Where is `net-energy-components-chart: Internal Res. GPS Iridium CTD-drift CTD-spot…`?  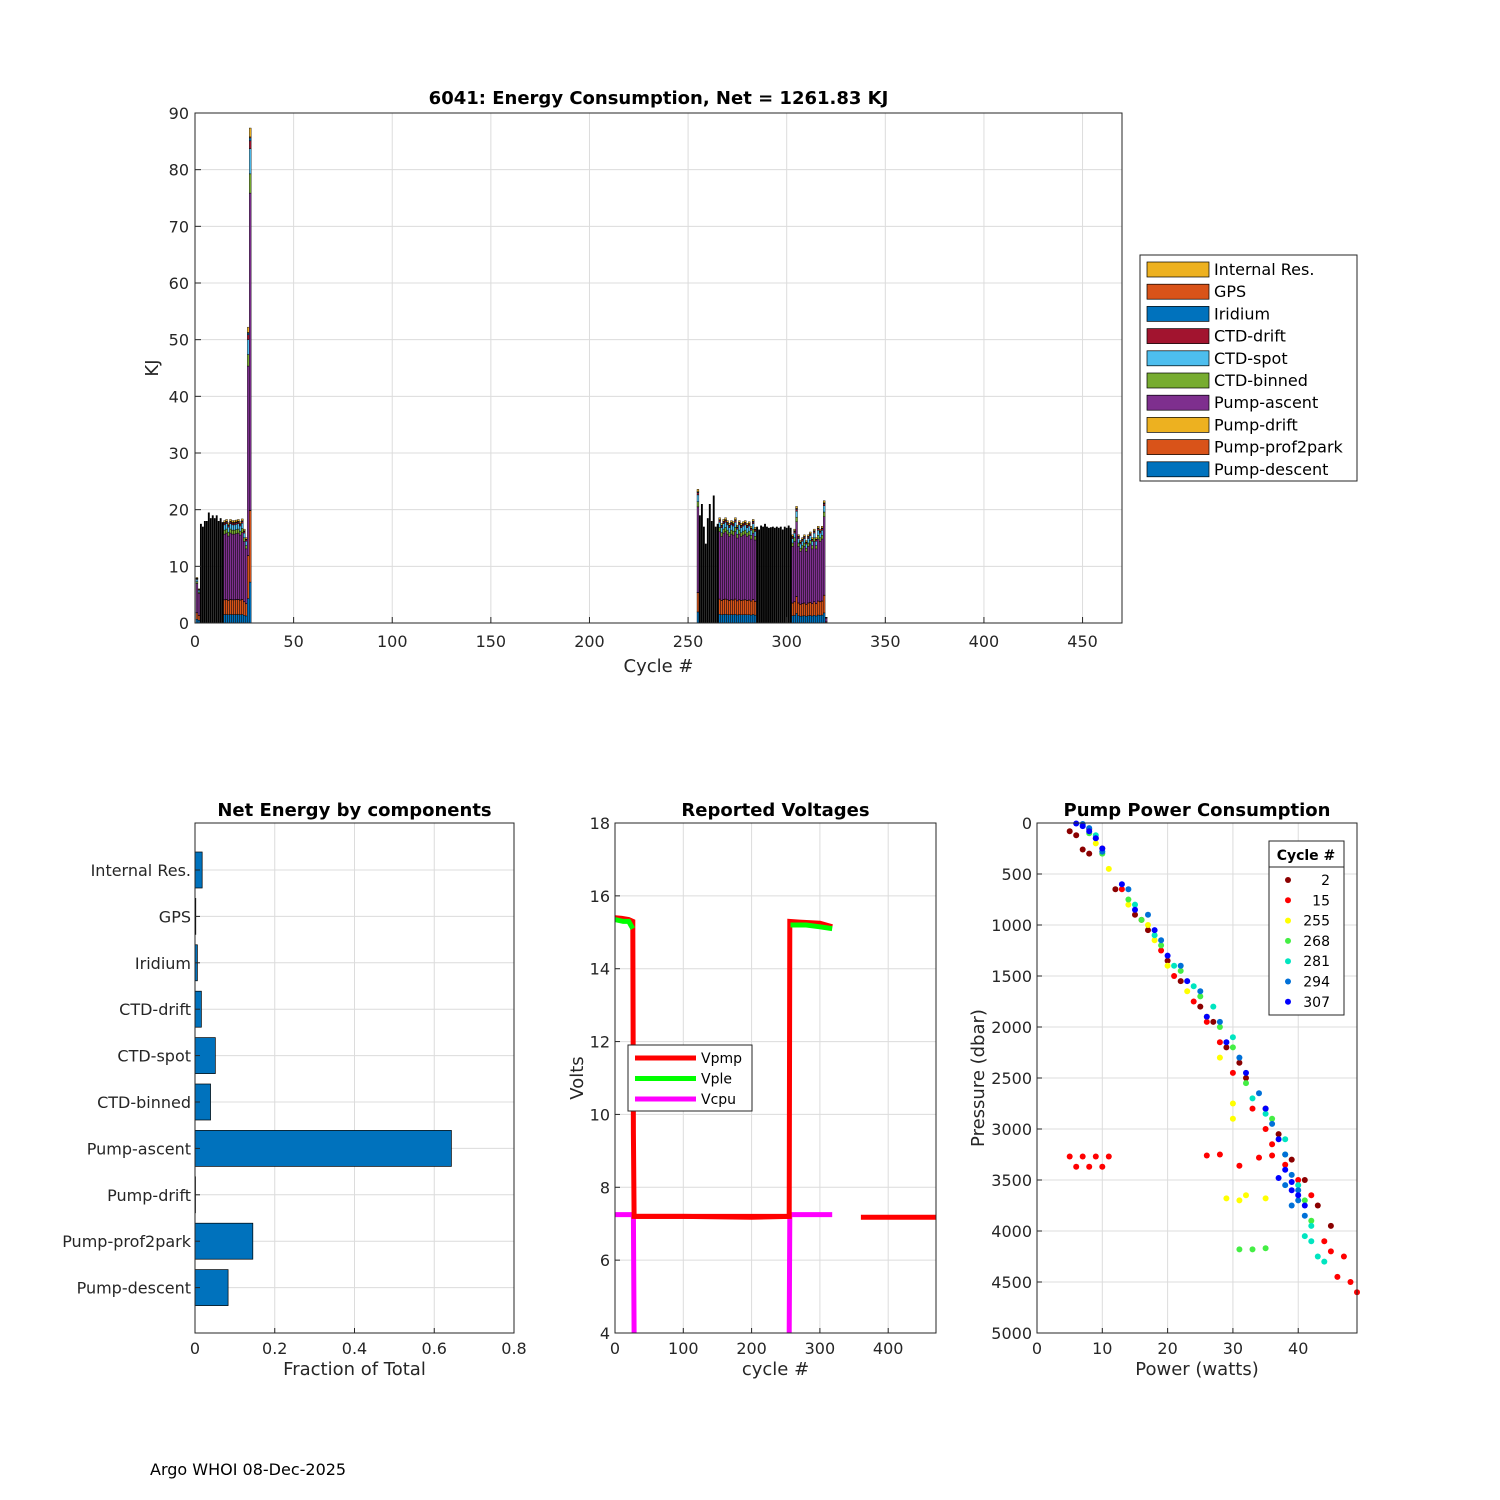 net-energy-components-chart: Internal Res. GPS Iridium CTD-drift CTD-spot… is located at coordinates (294, 1090).